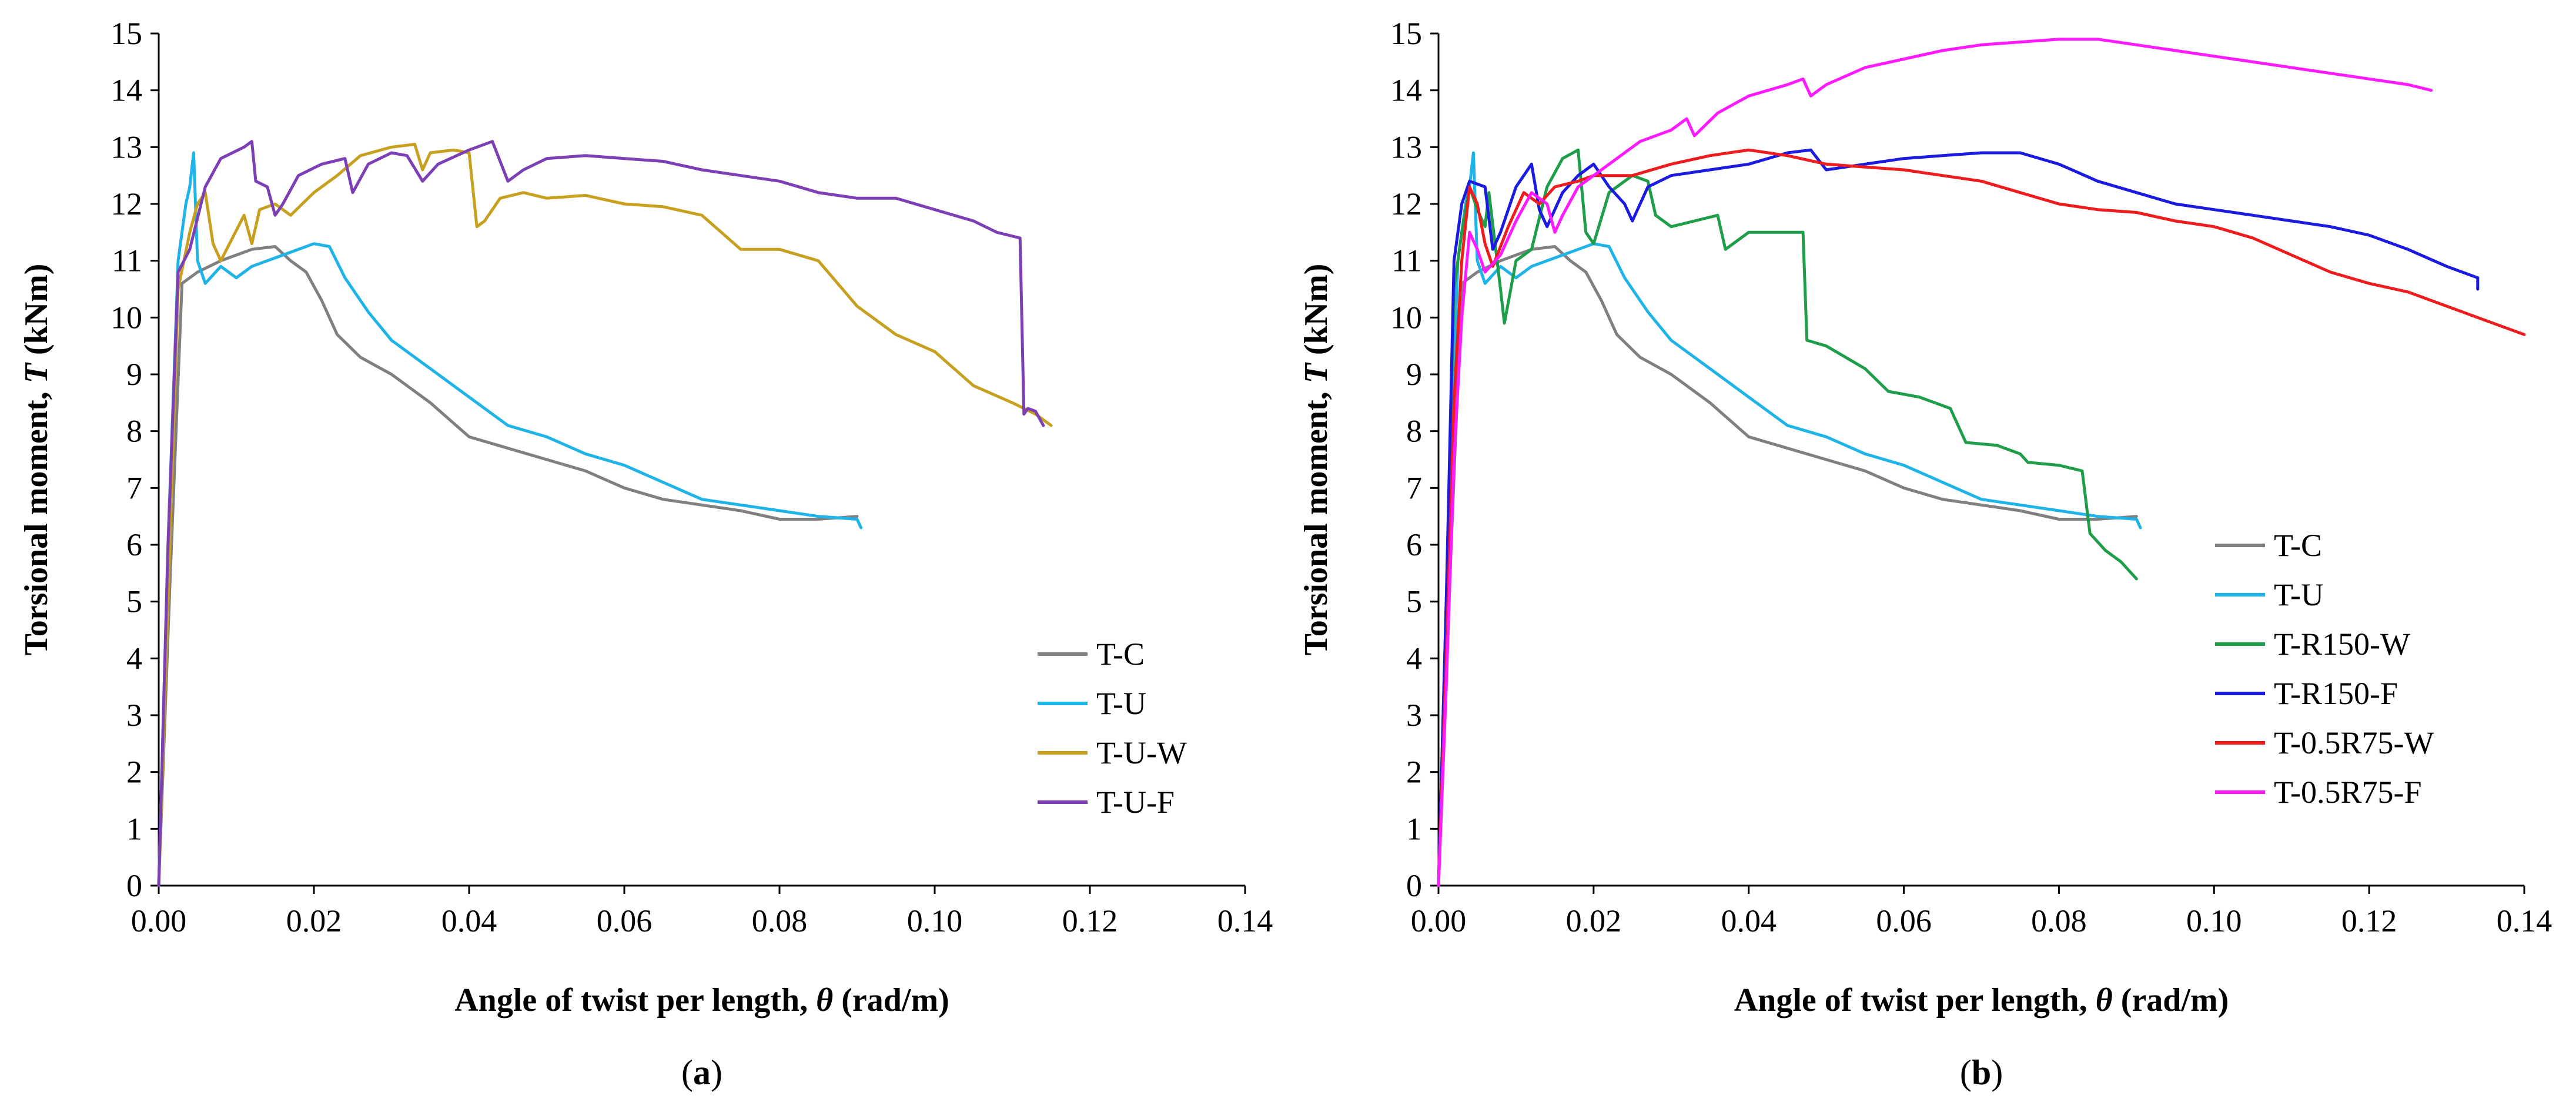 The height and width of the screenshot is (1116, 2576). I want to click on legend-label: T-R150-W, so click(2342, 644).